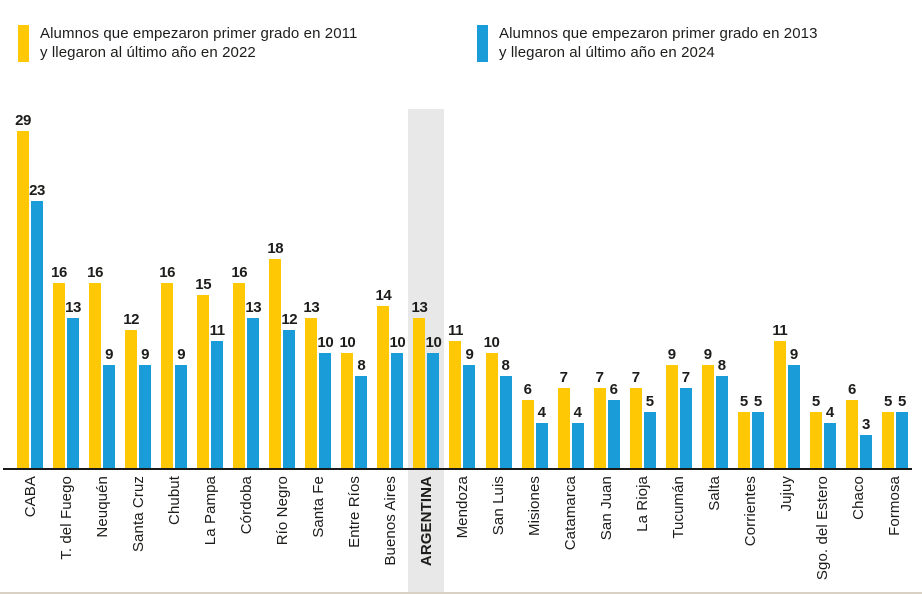 The height and width of the screenshot is (594, 922). I want to click on x-axis-label: Buenos Aires, so click(390, 521).